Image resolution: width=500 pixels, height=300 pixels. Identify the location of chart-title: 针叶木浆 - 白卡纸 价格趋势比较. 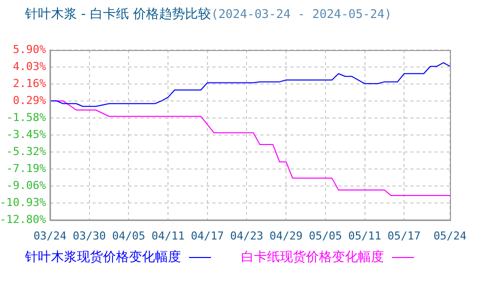
(118, 14).